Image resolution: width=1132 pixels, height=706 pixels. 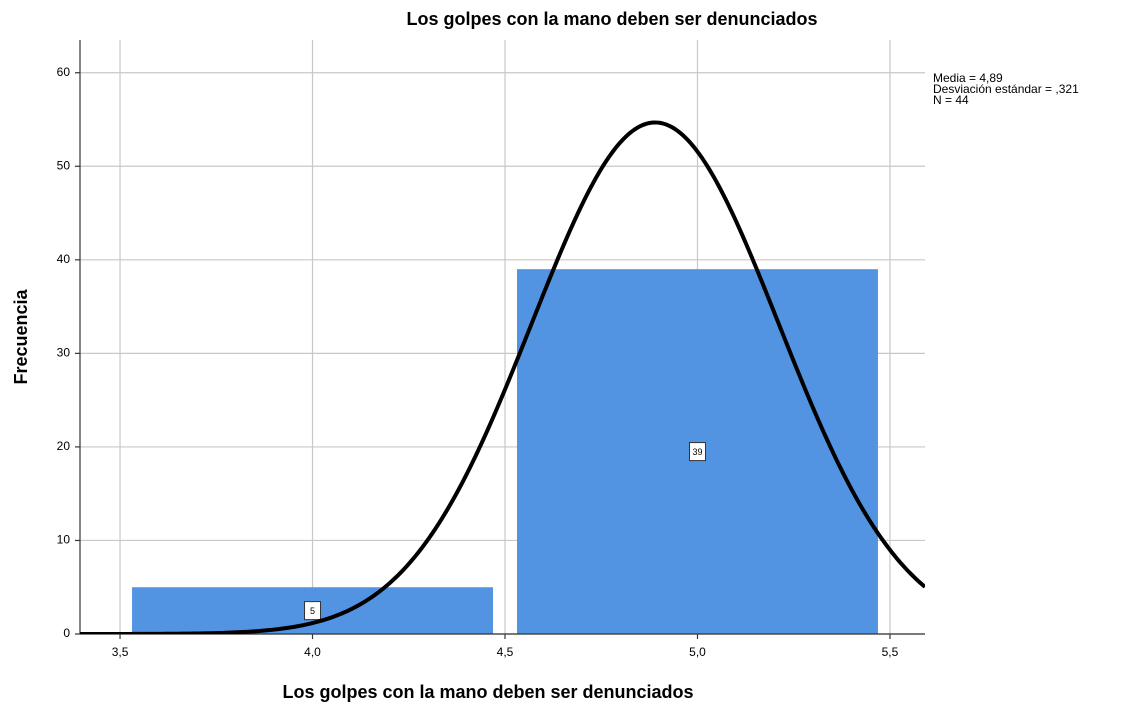 What do you see at coordinates (64, 540) in the screenshot?
I see `y-tick-label: 10` at bounding box center [64, 540].